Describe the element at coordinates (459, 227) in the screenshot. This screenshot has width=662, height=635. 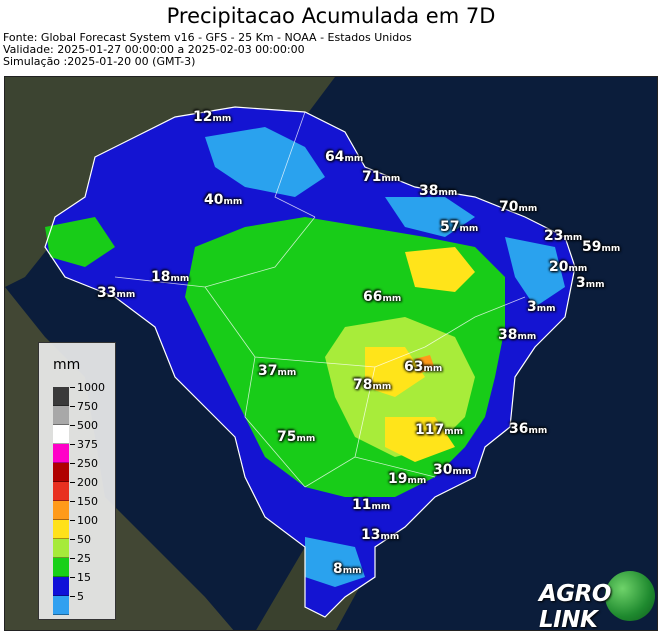
I see `precip-label: 57mm` at that location.